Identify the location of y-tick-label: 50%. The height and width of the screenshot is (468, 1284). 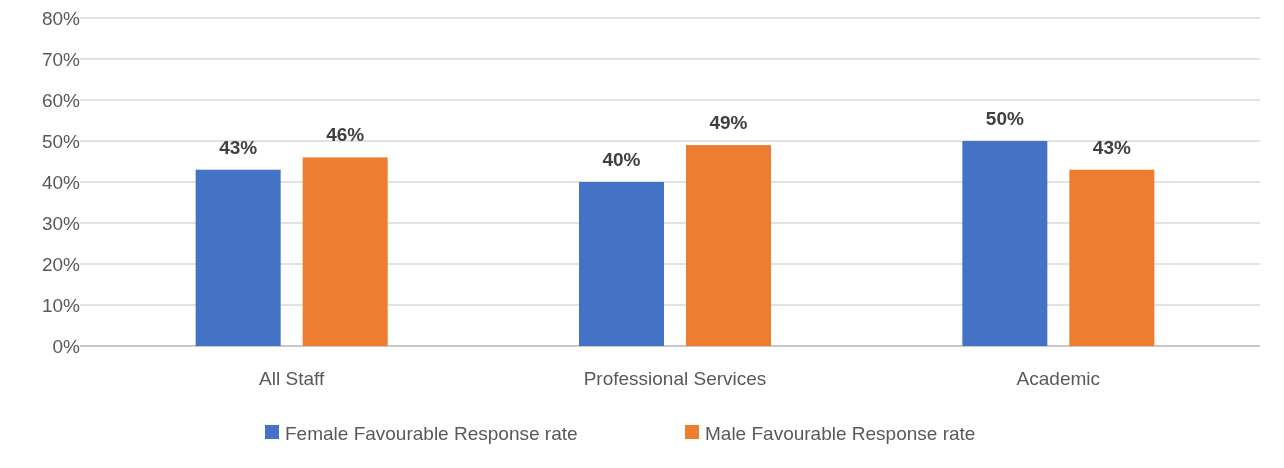
(61, 141).